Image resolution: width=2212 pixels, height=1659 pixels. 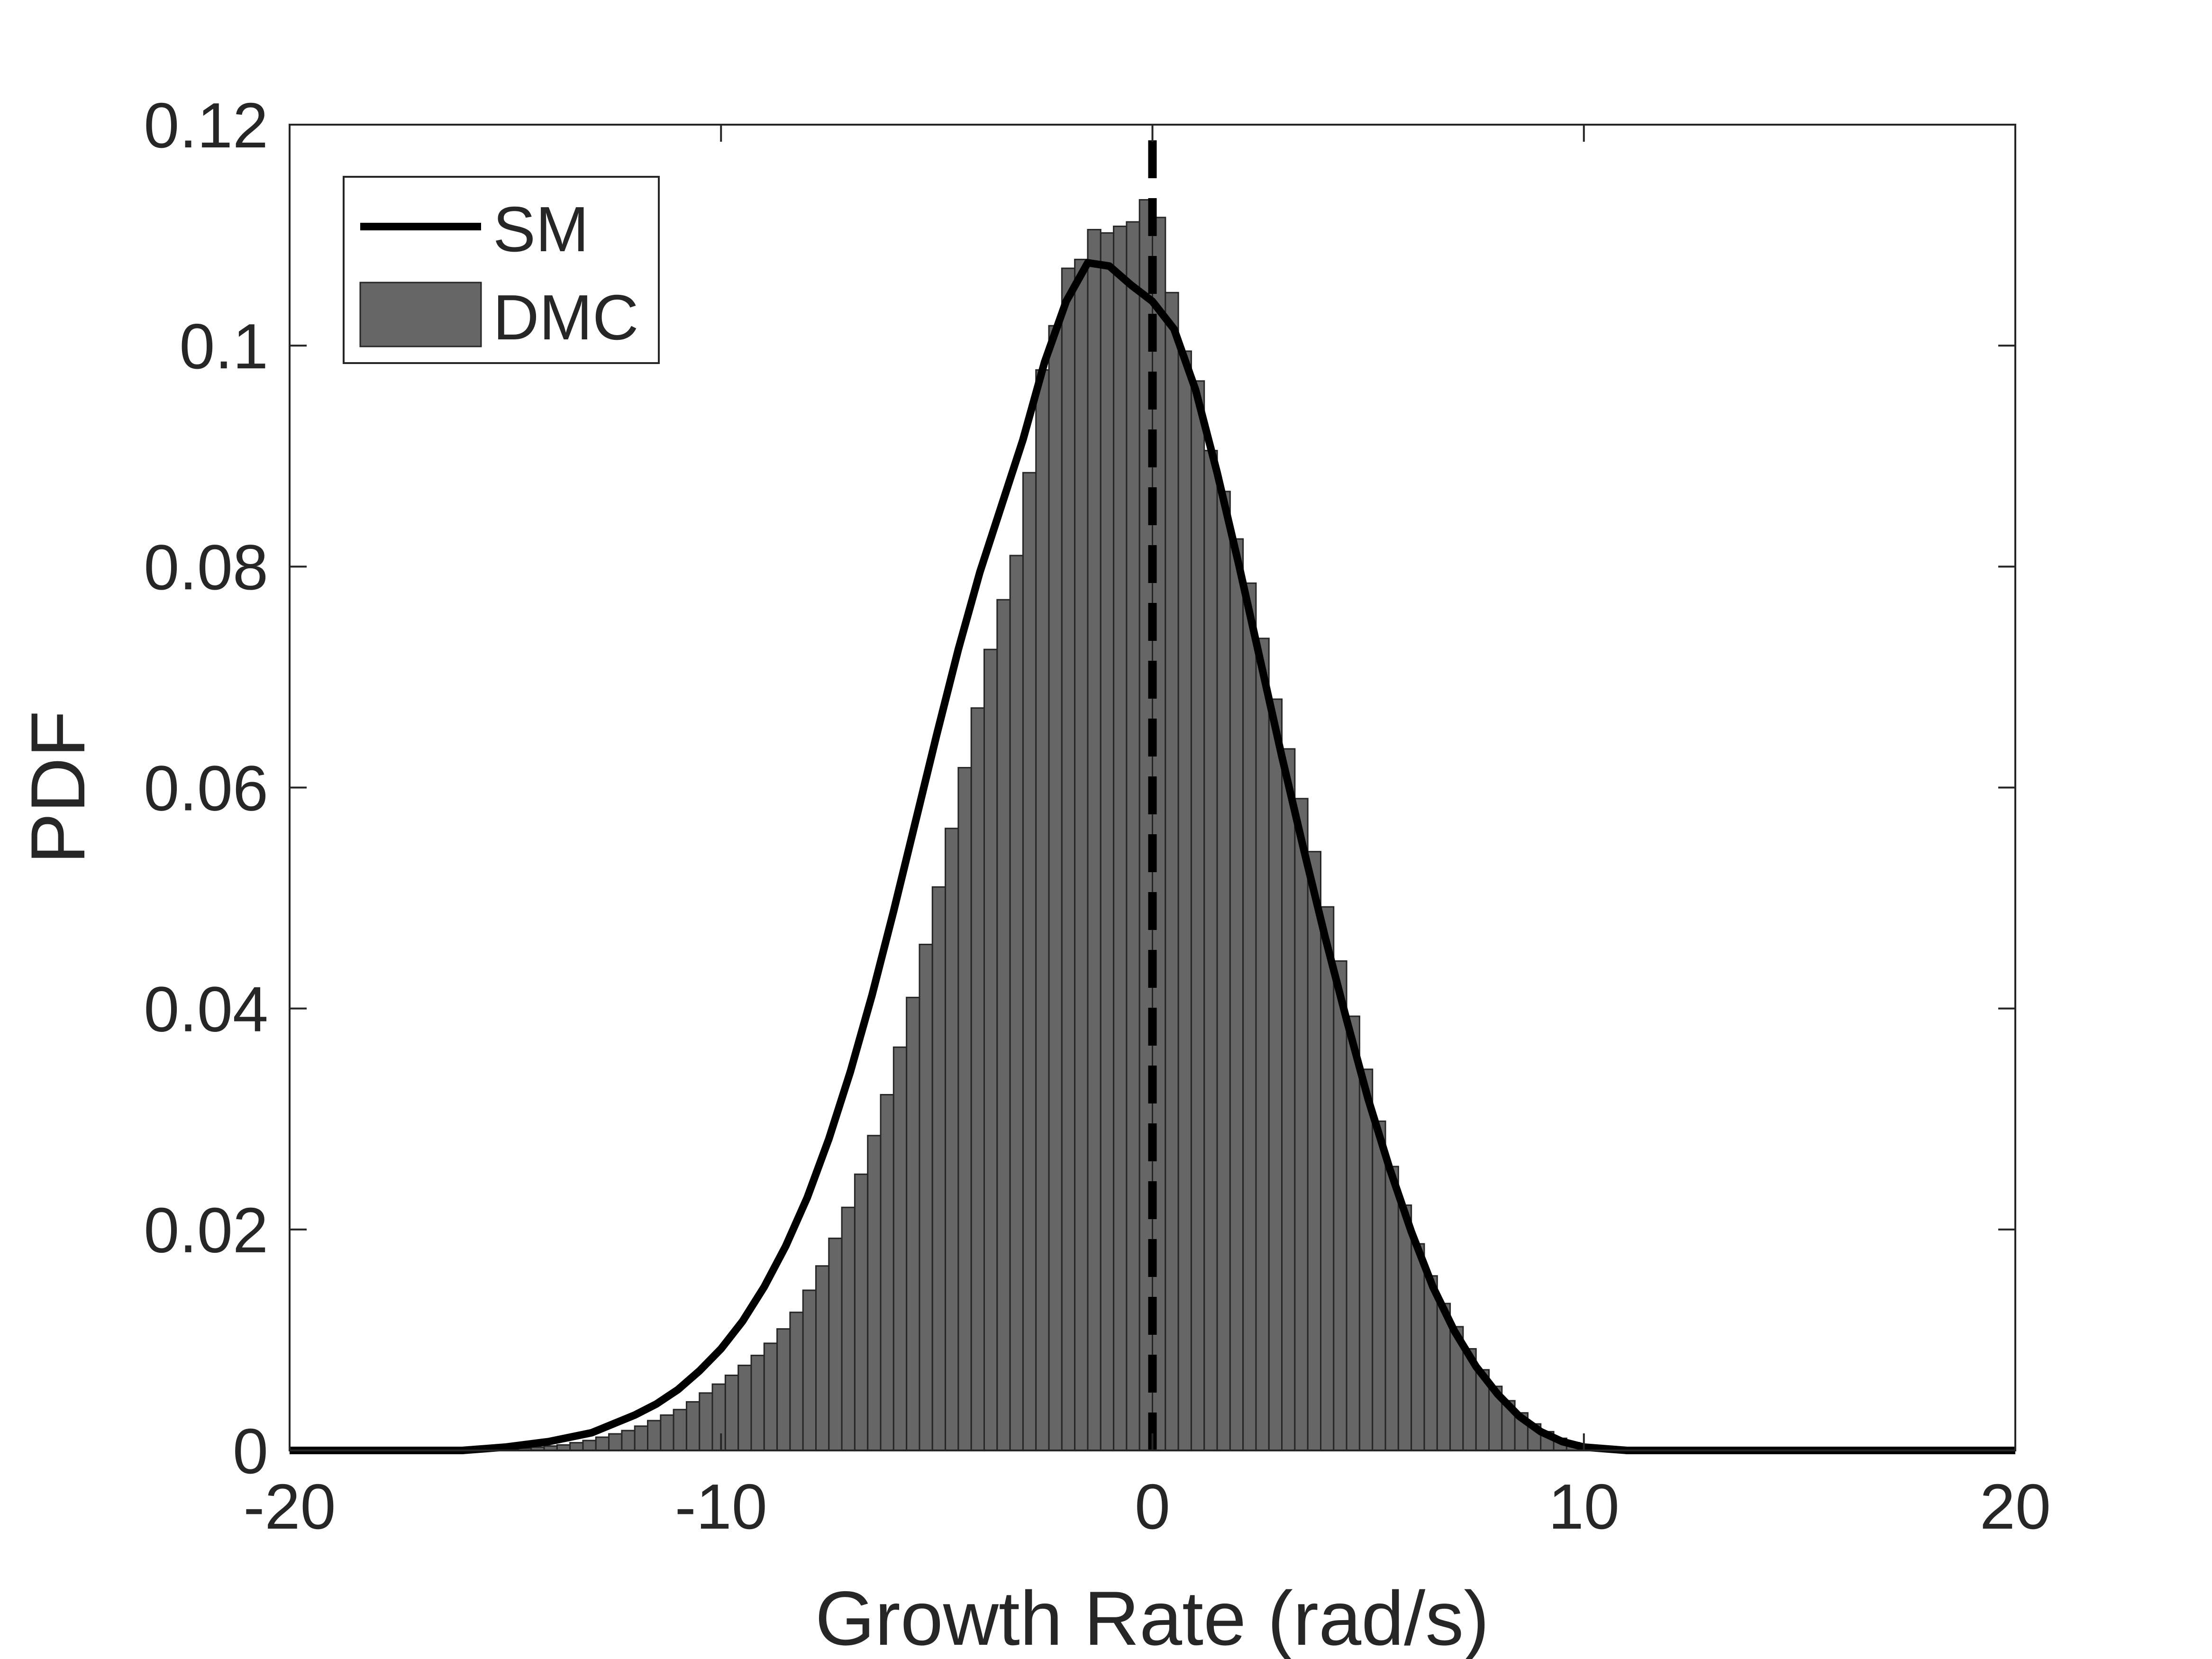 What do you see at coordinates (1152, 1506) in the screenshot?
I see `x-tick-label: 0` at bounding box center [1152, 1506].